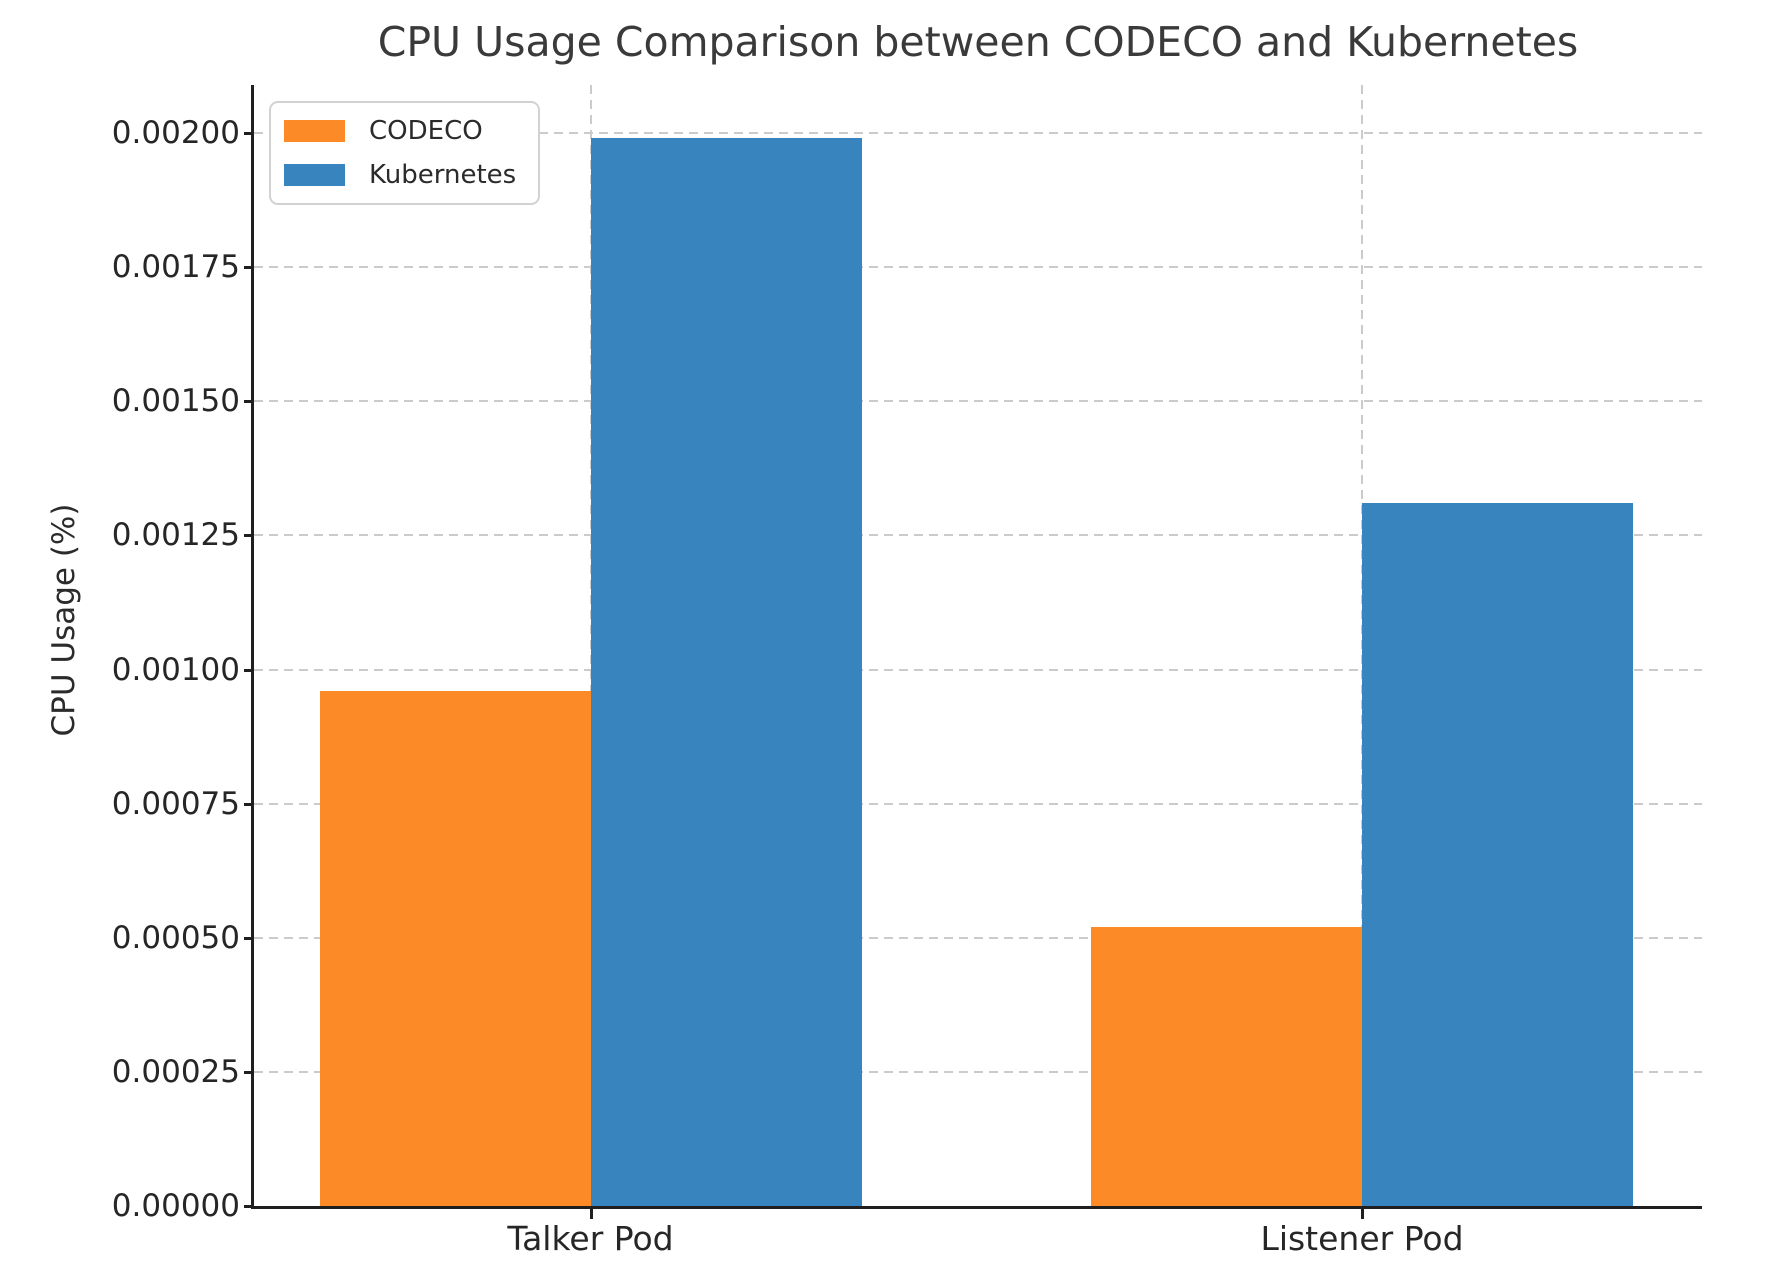 The width and height of the screenshot is (1789, 1263). What do you see at coordinates (1226, 1066) in the screenshot?
I see `bar-codeco-listener-pod` at bounding box center [1226, 1066].